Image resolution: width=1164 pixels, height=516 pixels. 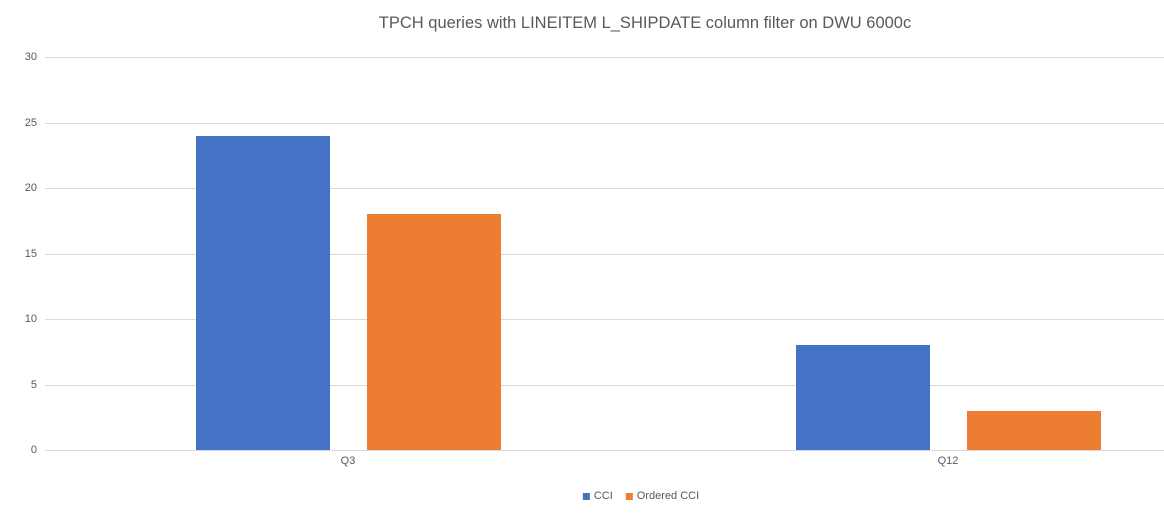 I want to click on bar-cci-q12, so click(x=862, y=397).